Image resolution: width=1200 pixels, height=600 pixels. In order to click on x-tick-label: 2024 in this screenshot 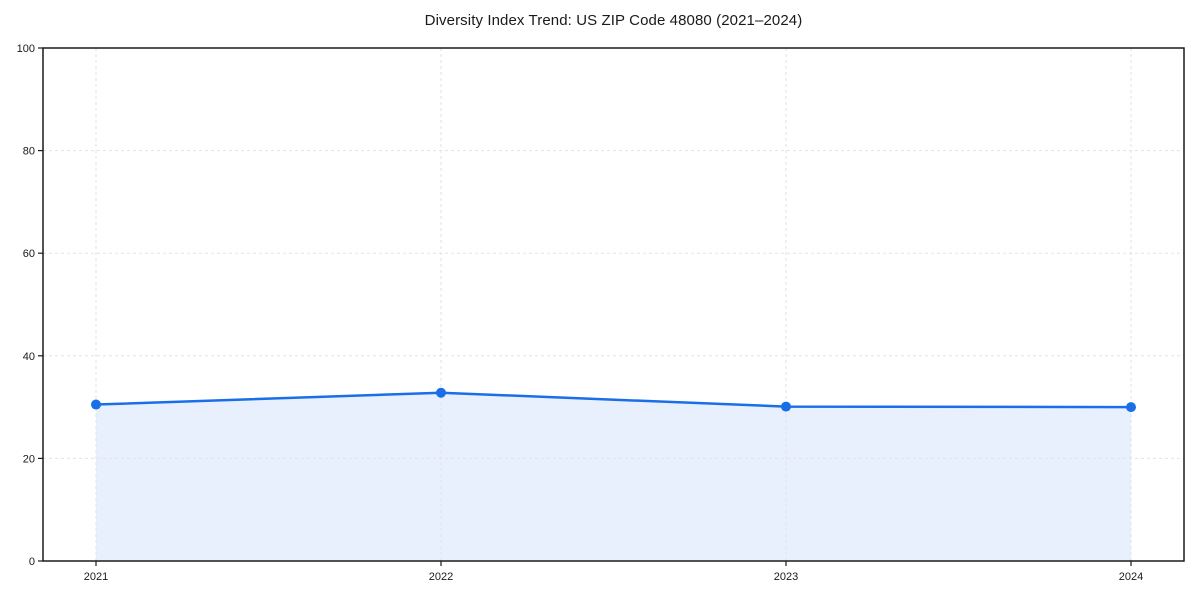, I will do `click(1131, 577)`.